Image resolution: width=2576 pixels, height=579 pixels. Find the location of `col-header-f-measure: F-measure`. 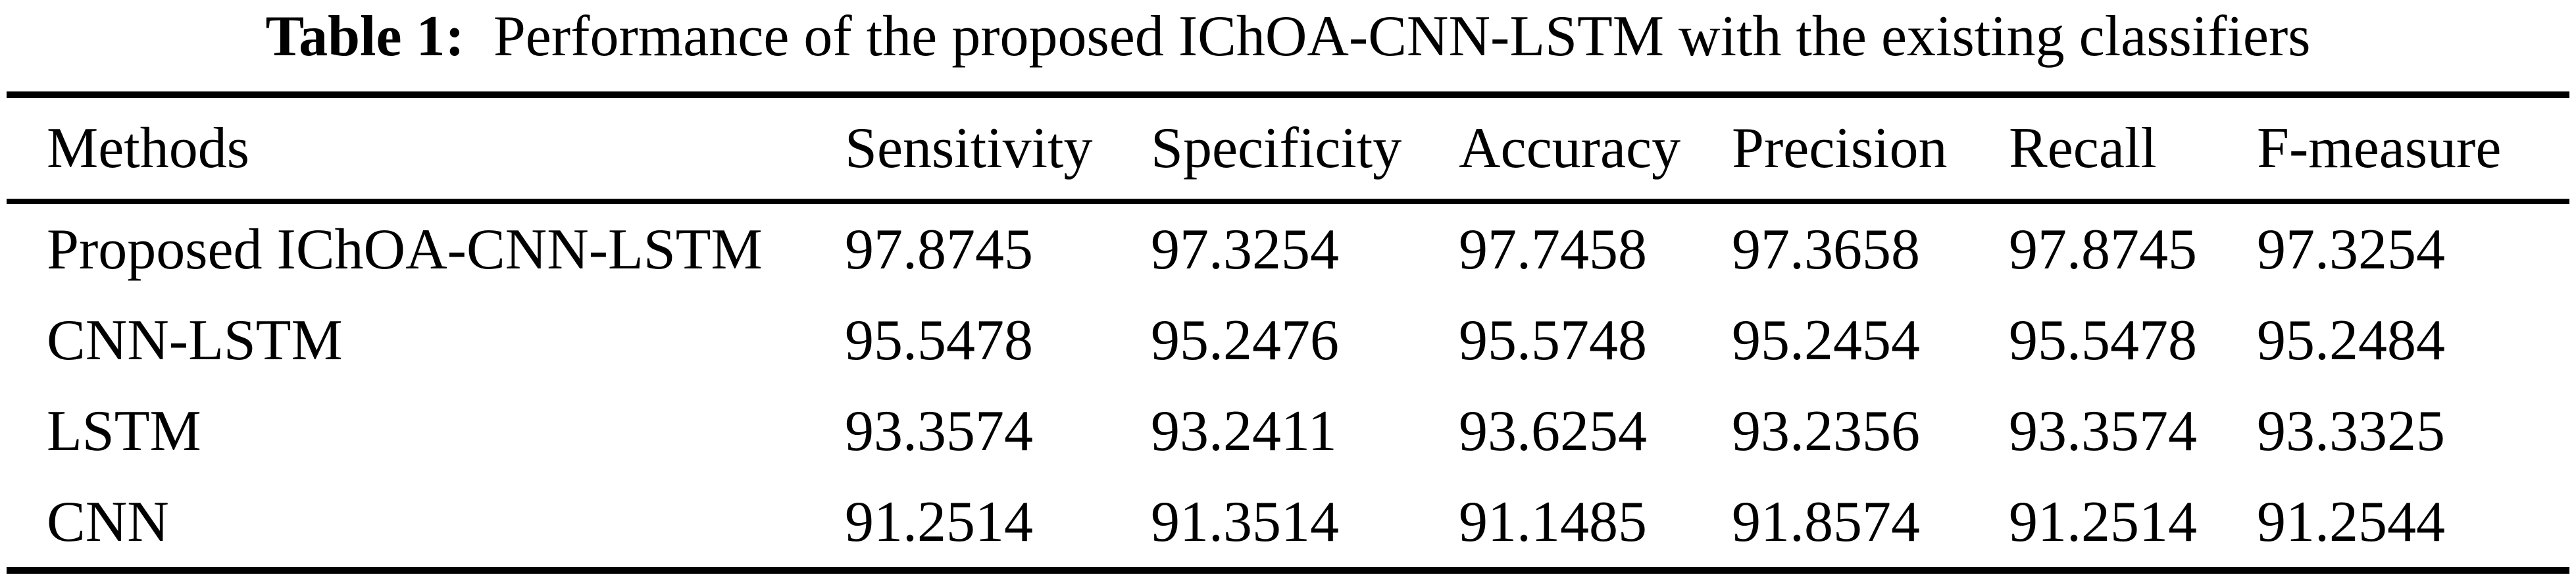

col-header-f-measure: F-measure is located at coordinates (2379, 148).